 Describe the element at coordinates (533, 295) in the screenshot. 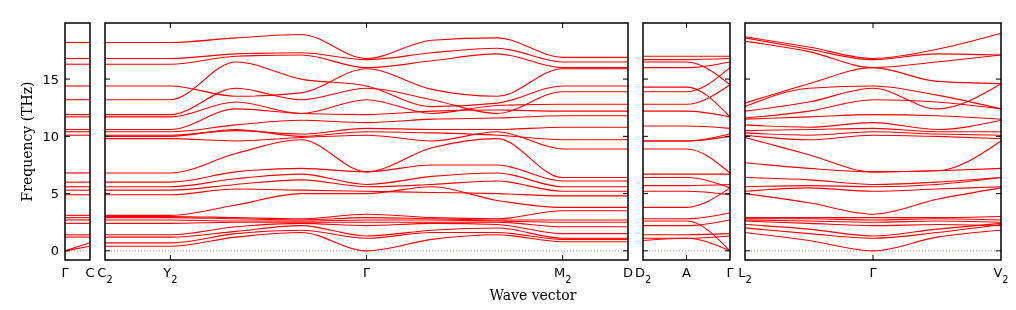

I see `x-axis-title: Wave vector` at that location.